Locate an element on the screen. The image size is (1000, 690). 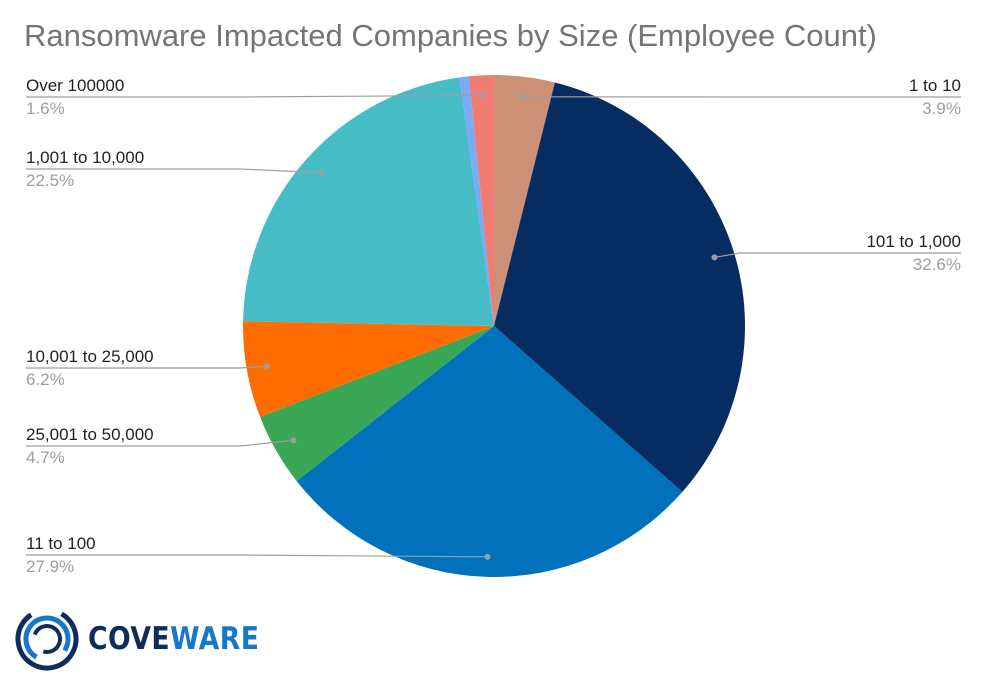
slice-label-1-001-to-10-000: 1,001 to 10,000 is located at coordinates (85, 157).